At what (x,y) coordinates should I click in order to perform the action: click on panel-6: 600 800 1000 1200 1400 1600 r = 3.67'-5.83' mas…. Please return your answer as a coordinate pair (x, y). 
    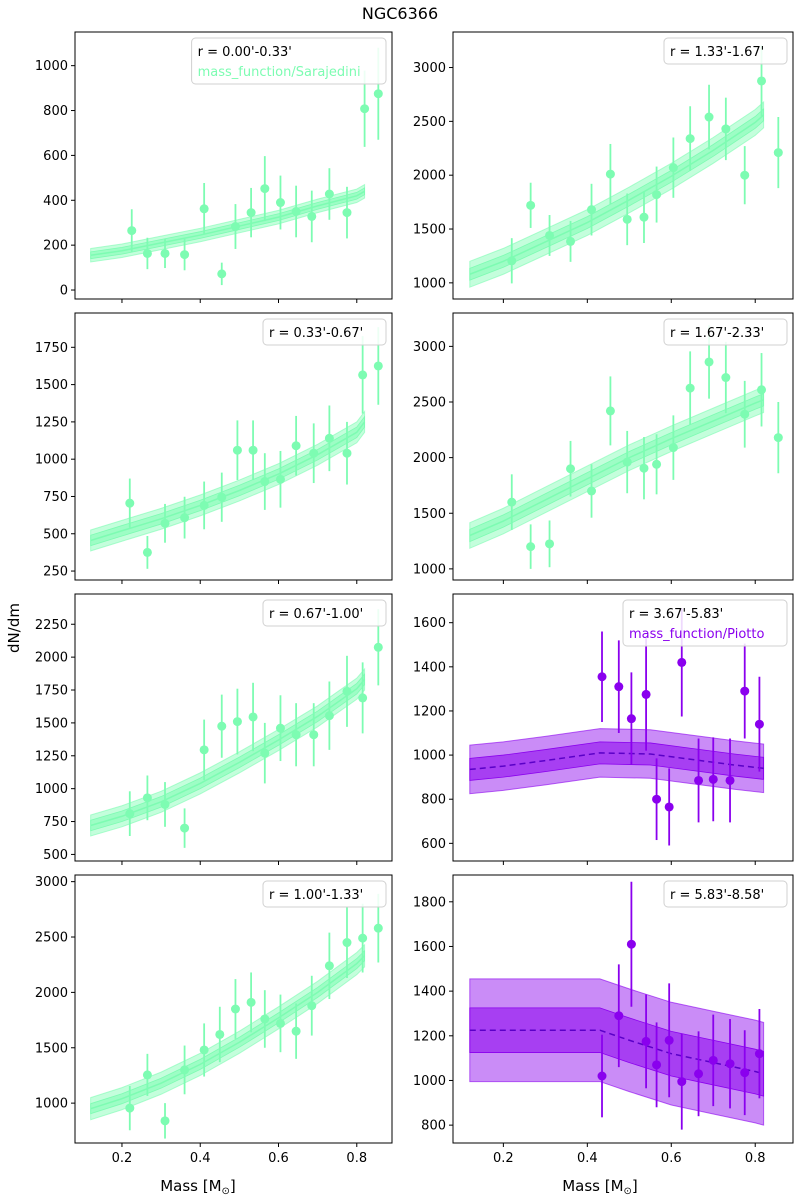
    Looking at the image, I should click on (603, 729).